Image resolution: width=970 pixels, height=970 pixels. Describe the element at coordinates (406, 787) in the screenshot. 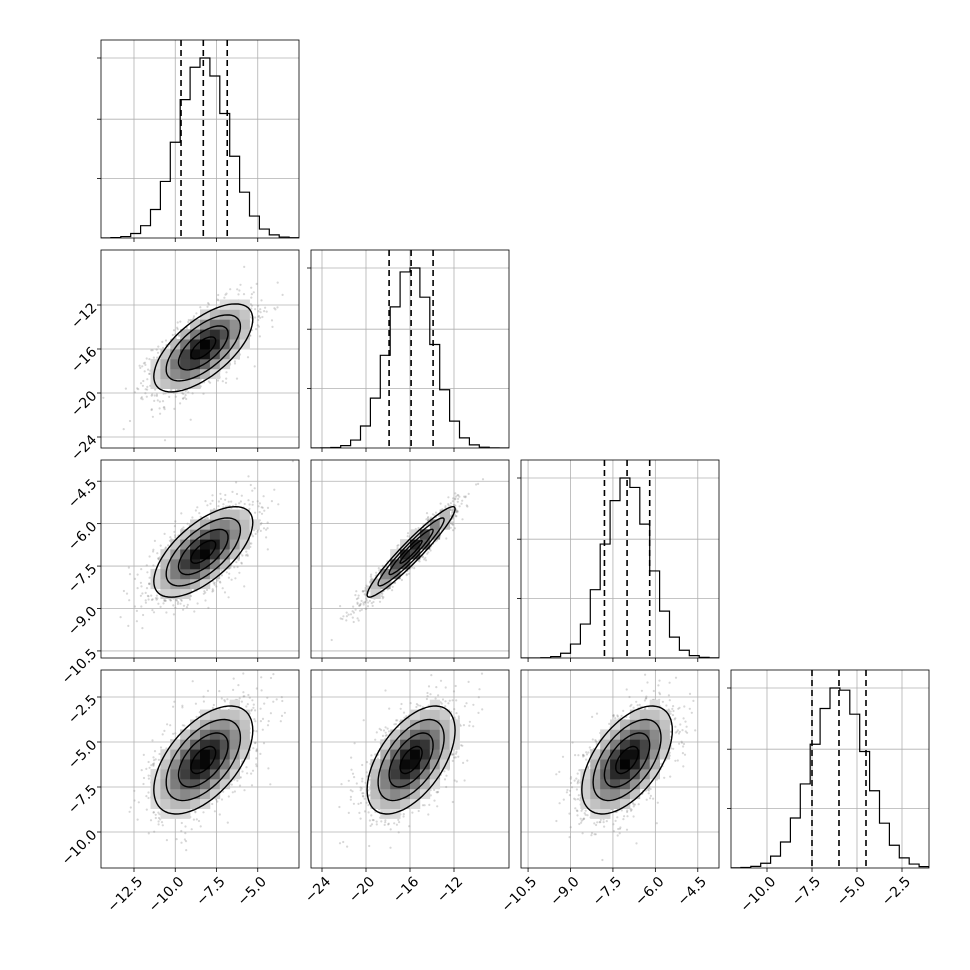

I see `scatter-panel-3-1: −24 −20 −16 −12` at that location.